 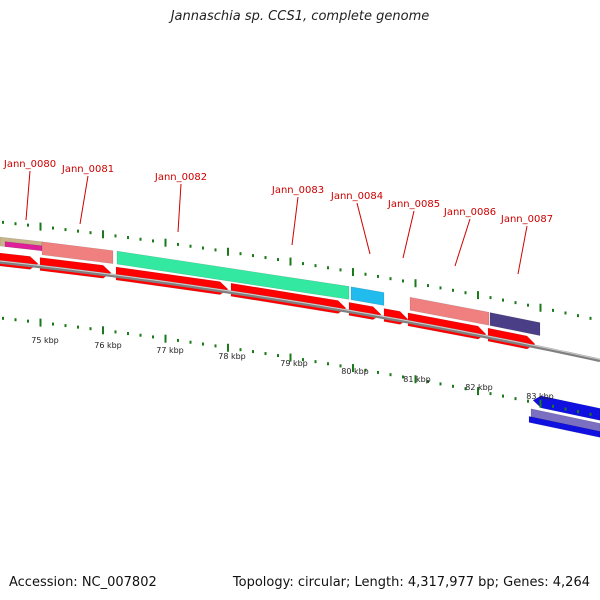 I want to click on gene-label: Jann_0087, so click(x=526, y=219).